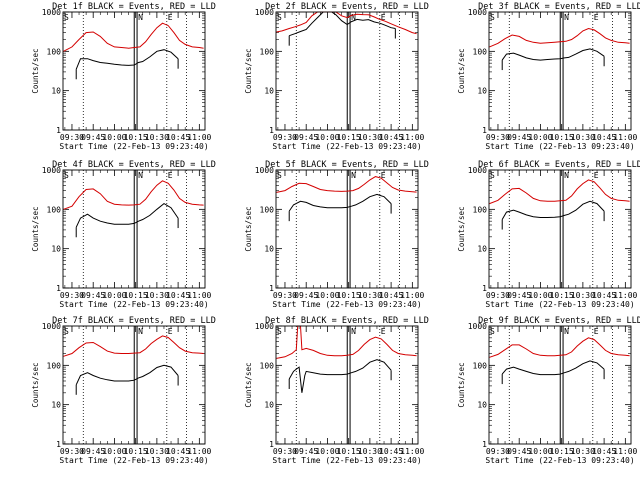 The image size is (640, 480). Describe the element at coordinates (559, 165) in the screenshot. I see `panel-title: Det 6f BLACK = Events, RED = LLD` at that location.